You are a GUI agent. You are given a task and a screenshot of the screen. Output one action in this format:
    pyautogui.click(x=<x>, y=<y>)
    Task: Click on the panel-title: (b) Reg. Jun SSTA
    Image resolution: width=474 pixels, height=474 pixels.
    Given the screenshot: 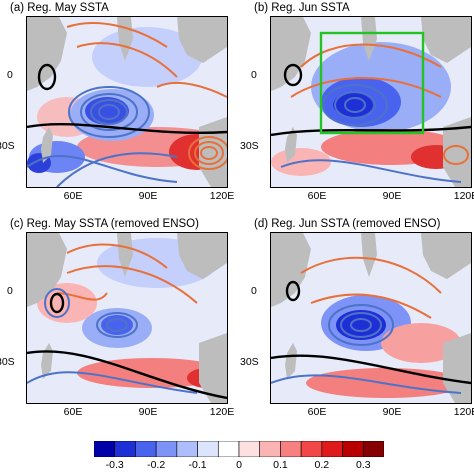 What is the action you would take?
    pyautogui.click(x=302, y=8)
    